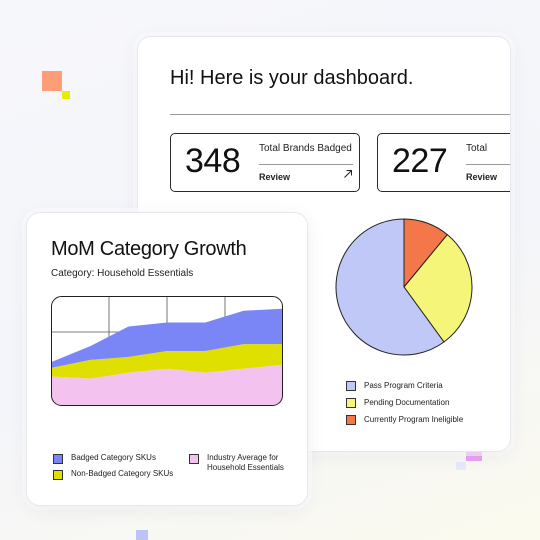 Image resolution: width=540 pixels, height=540 pixels. I want to click on chart-frame, so click(167, 351).